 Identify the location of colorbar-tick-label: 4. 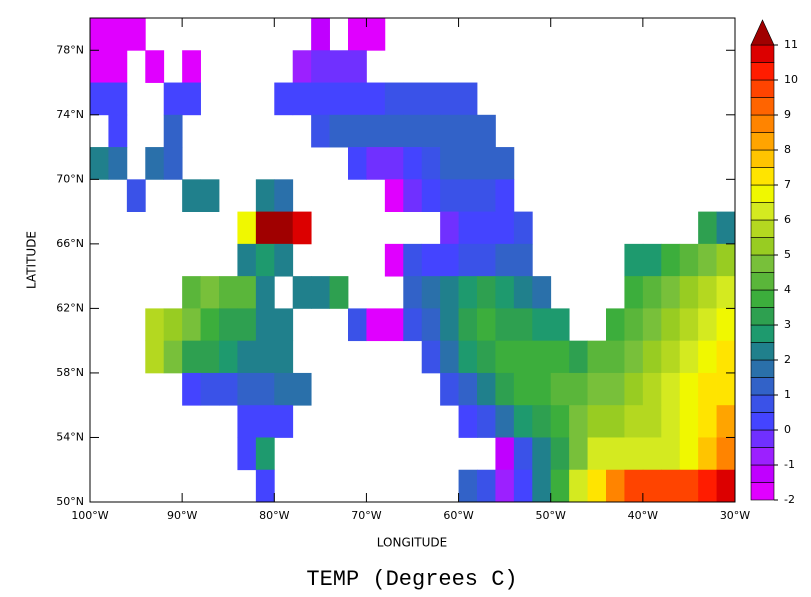
(787, 289).